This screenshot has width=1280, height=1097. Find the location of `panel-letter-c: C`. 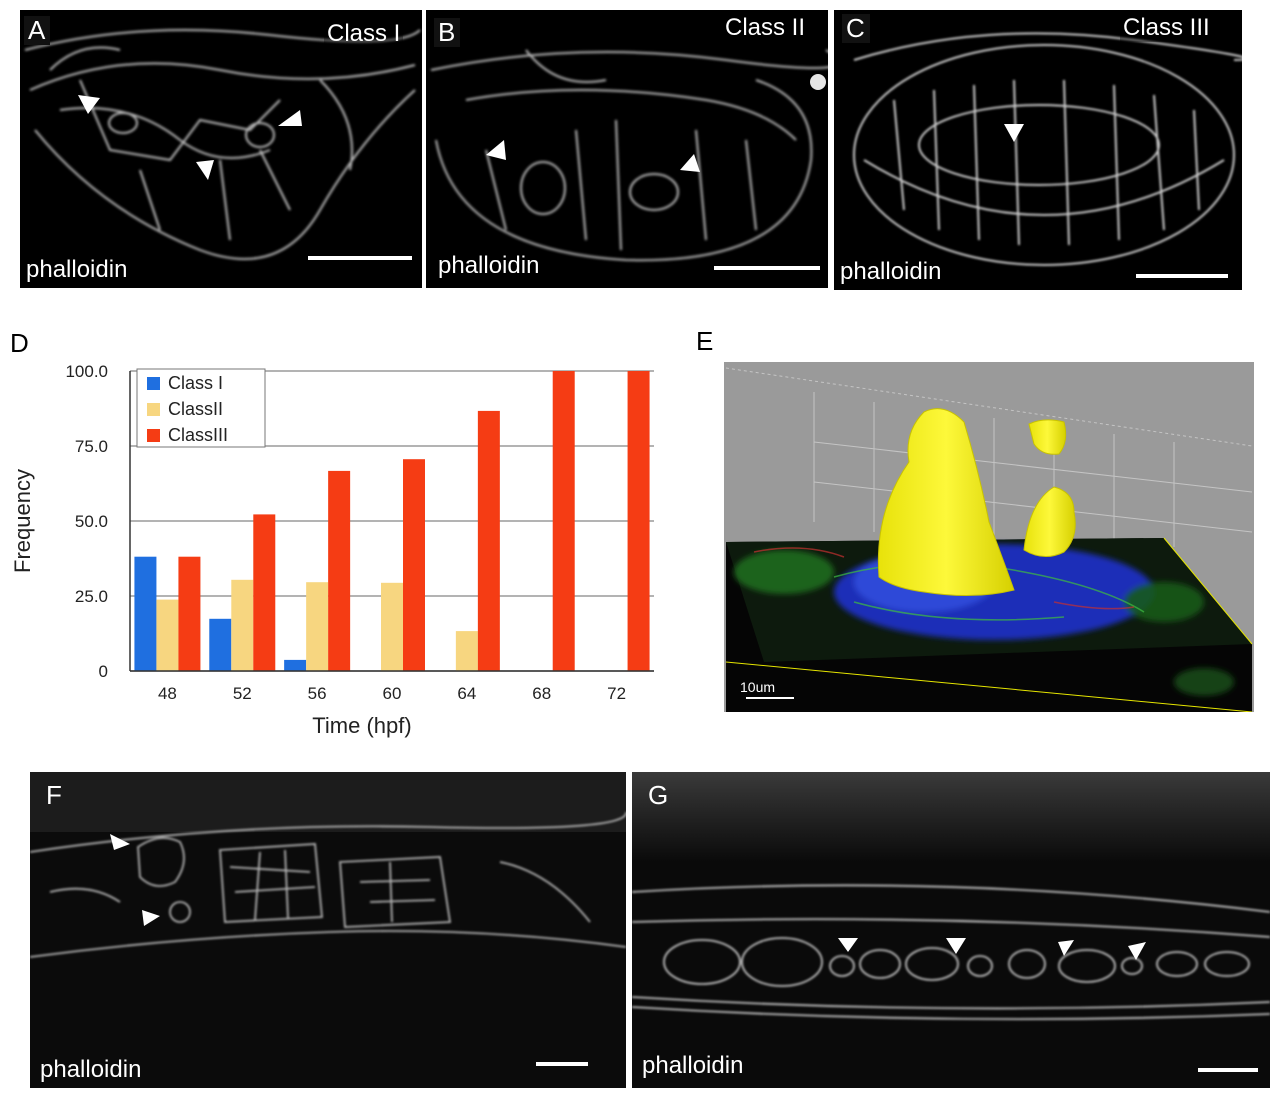

panel-letter-c: C is located at coordinates (856, 28).